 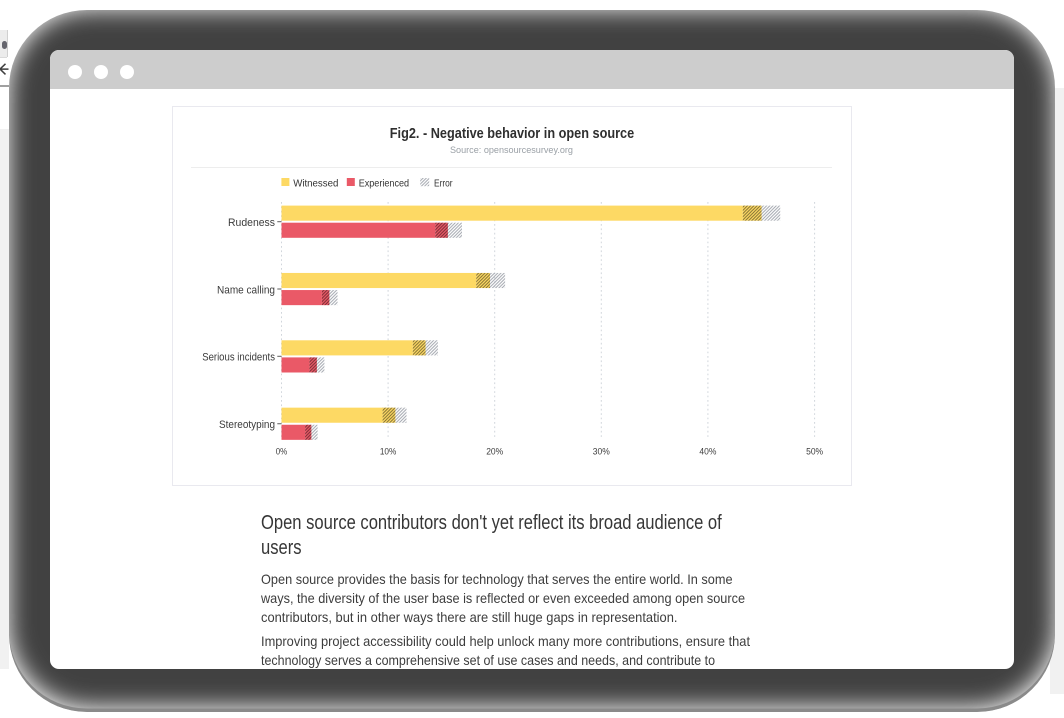 I want to click on svg-text: Rudeness, so click(x=251, y=223).